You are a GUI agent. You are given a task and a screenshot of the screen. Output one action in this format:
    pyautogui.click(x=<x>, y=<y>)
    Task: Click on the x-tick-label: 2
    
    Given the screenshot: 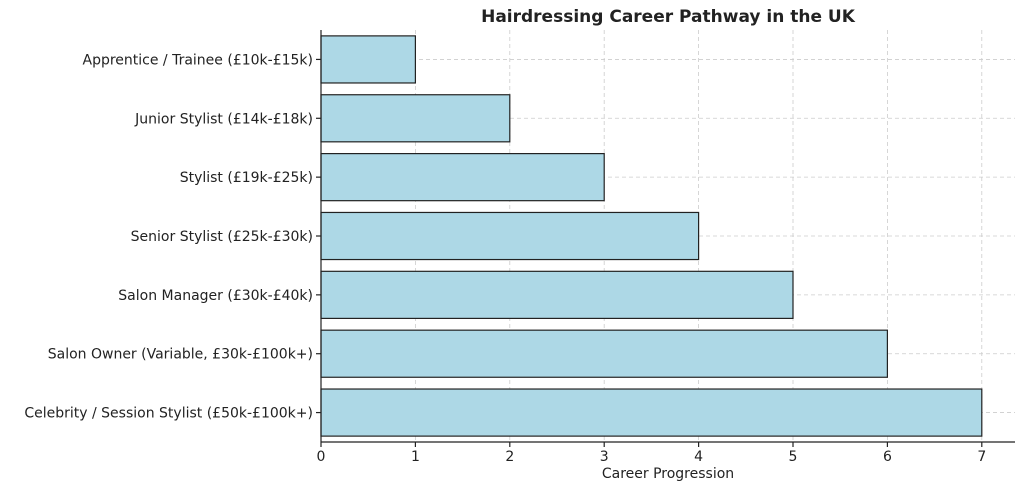 What is the action you would take?
    pyautogui.click(x=509, y=457)
    